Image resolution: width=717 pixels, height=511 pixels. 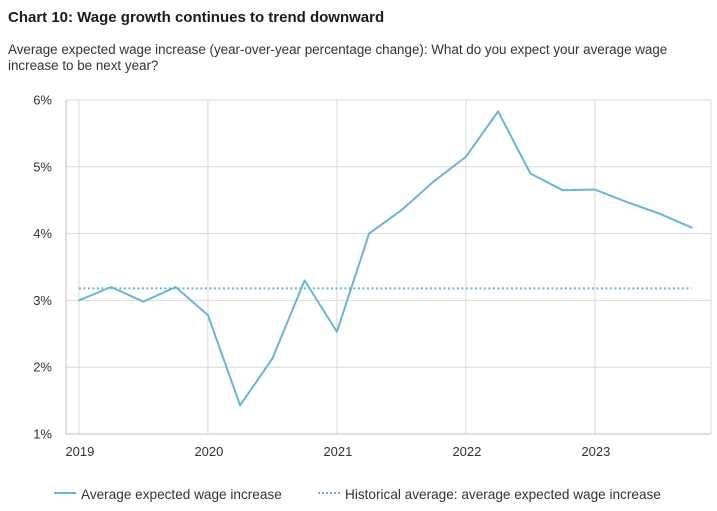 I want to click on legend-item-average: Average expected wage increase, so click(x=168, y=494).